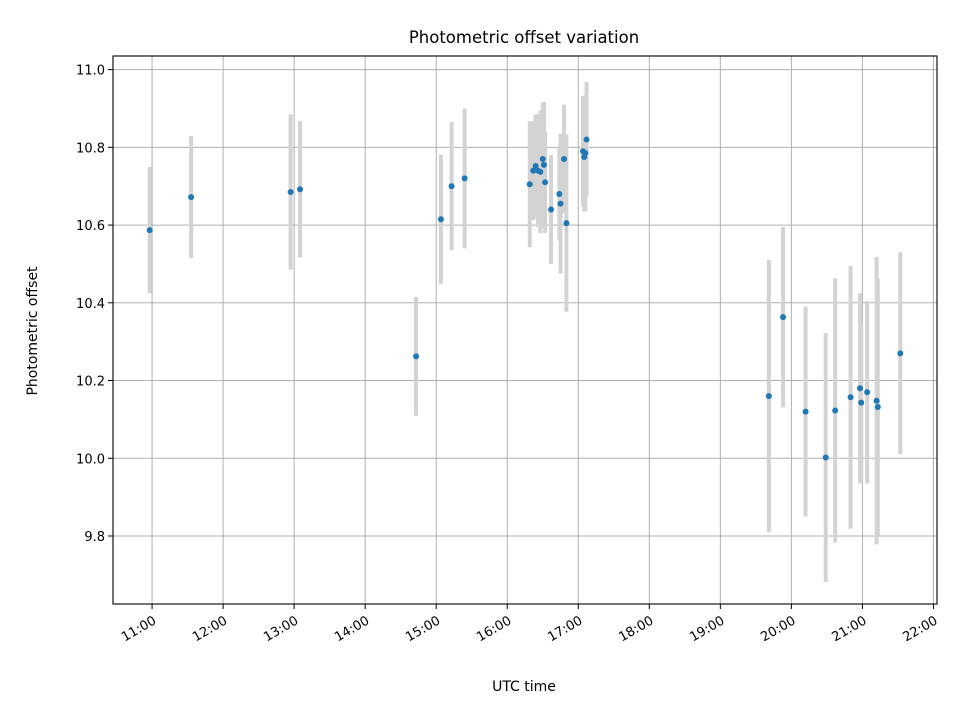 This screenshot has width=960, height=720. I want to click on y-tick-label: 10.8, so click(90, 148).